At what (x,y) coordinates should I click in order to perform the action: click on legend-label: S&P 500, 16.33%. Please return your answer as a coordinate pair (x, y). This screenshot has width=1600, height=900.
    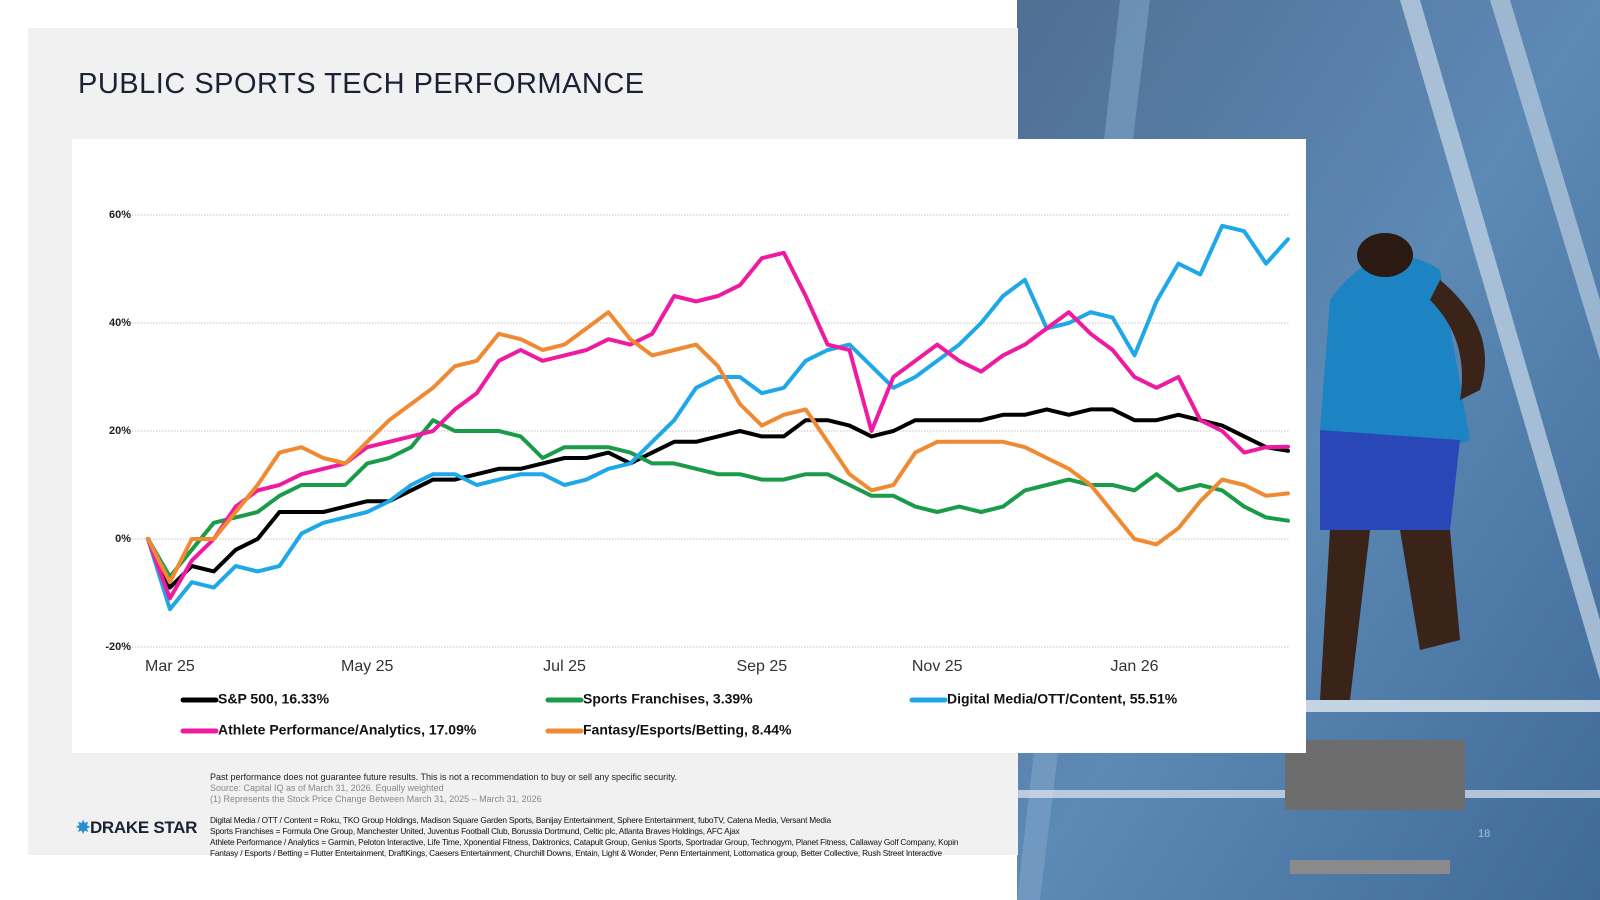
    Looking at the image, I should click on (274, 699).